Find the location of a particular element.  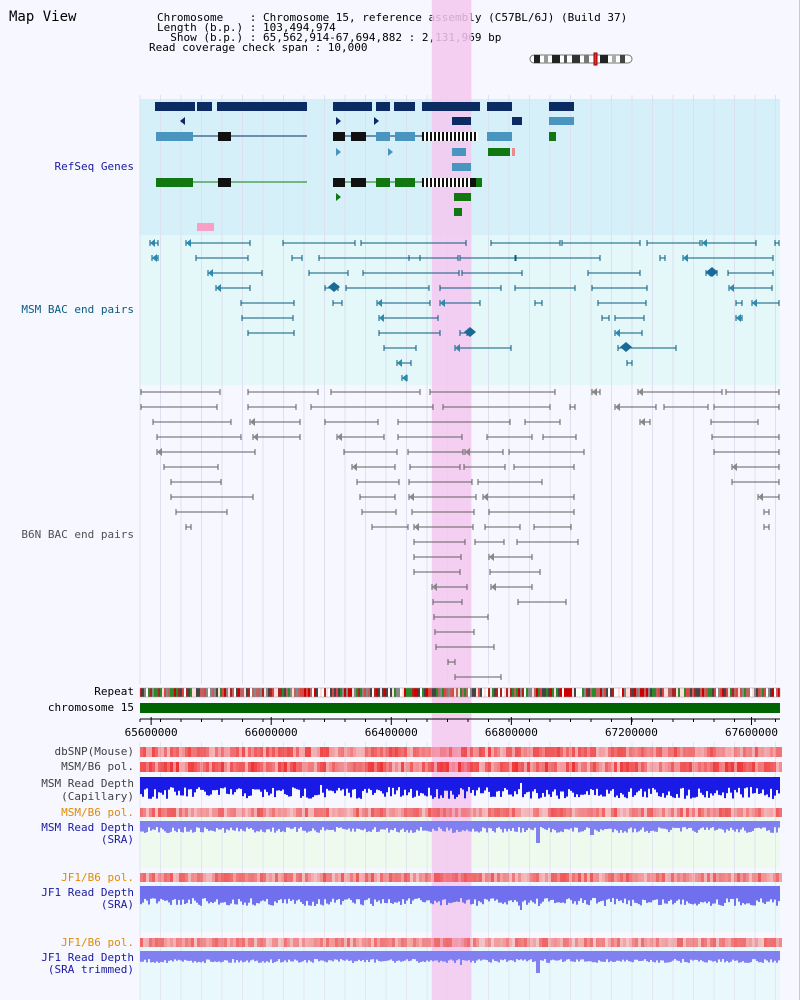

track-label-b6n-bac: B6N BAC end pairs is located at coordinates (77, 534).